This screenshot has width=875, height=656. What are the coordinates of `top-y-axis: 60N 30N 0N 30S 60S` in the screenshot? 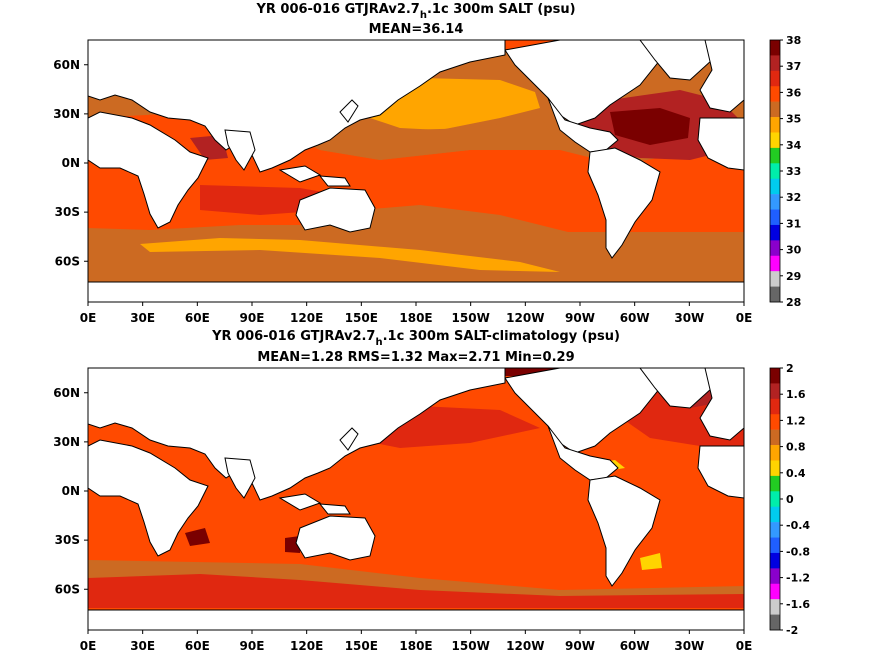 It's located at (70, 163).